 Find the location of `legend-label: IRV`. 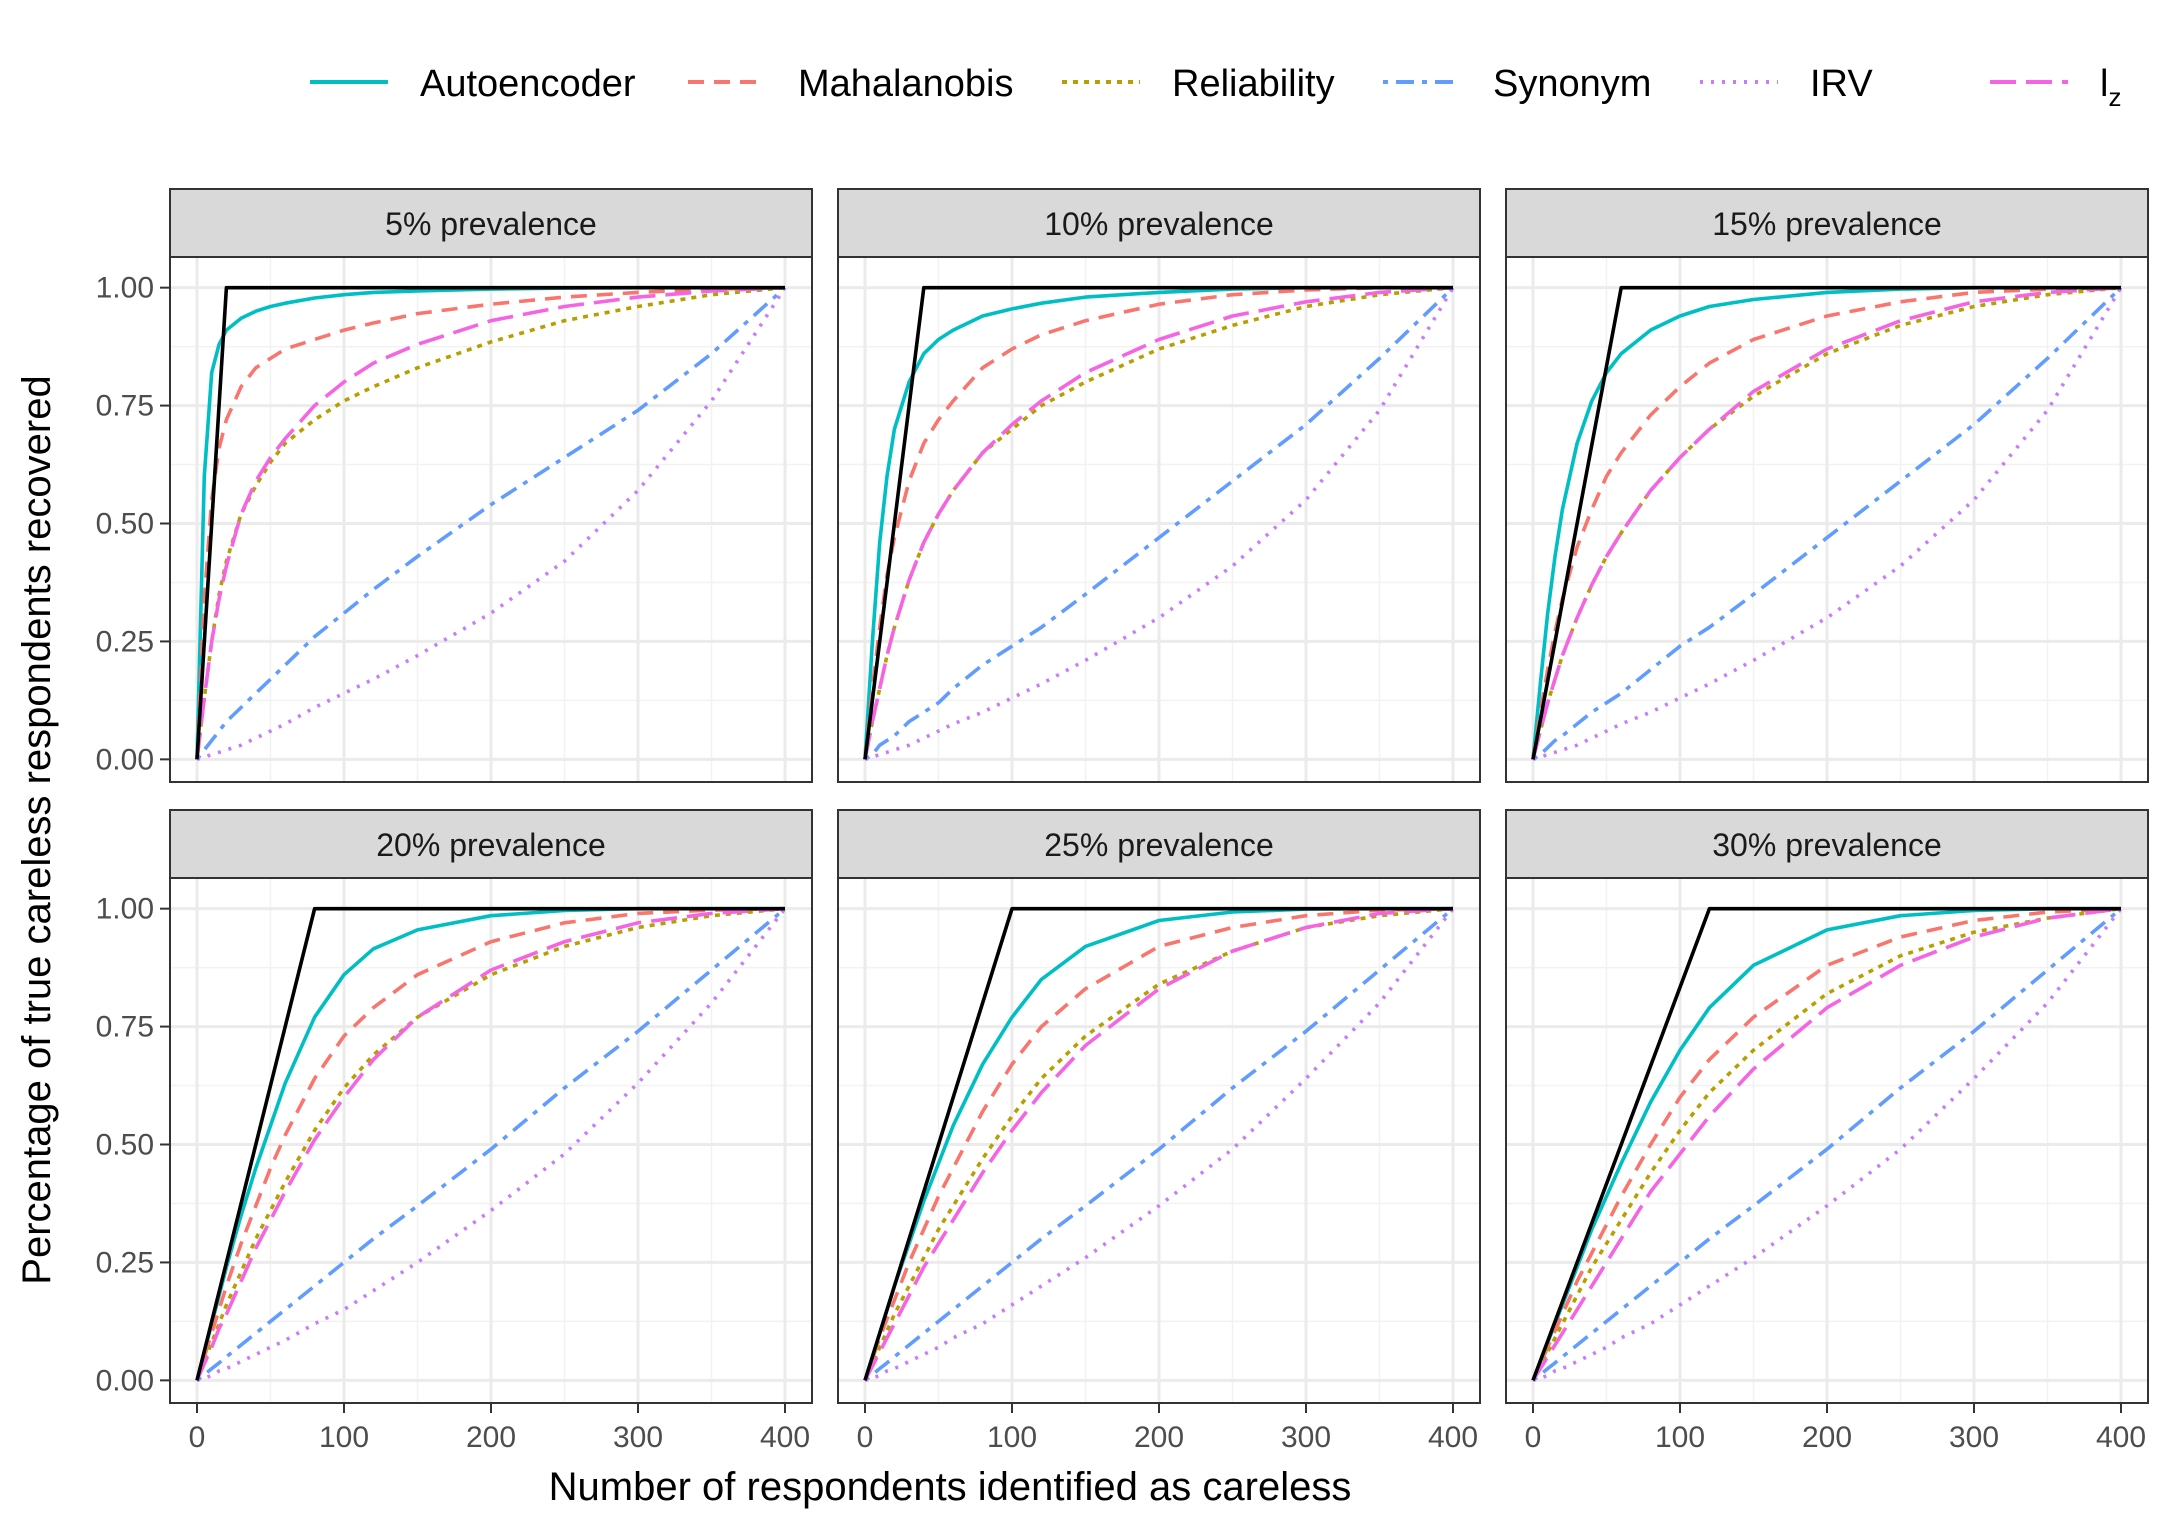

legend-label: IRV is located at coordinates (1841, 84).